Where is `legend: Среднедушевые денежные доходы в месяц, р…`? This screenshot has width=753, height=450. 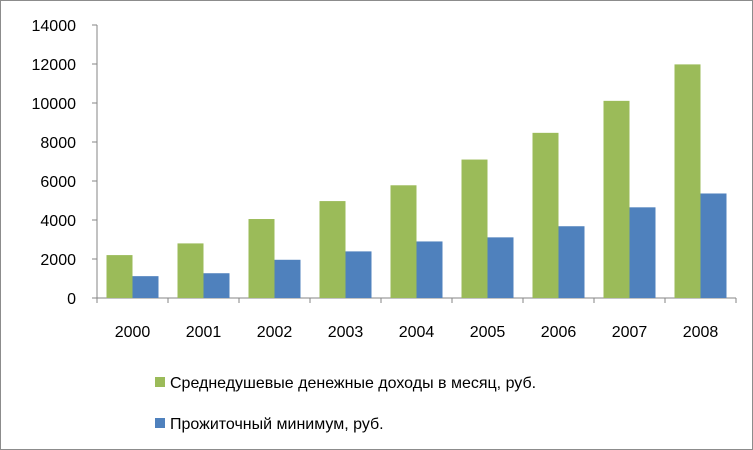
legend: Среднедушевые денежные доходы в месяц, р… is located at coordinates (345, 404).